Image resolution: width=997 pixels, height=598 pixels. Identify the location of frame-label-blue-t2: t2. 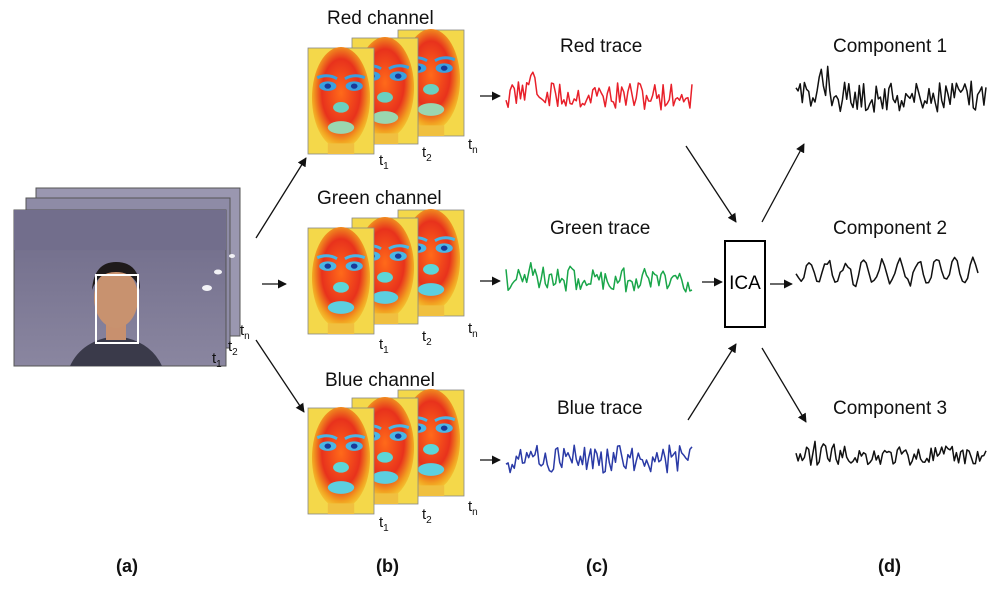
(427, 516).